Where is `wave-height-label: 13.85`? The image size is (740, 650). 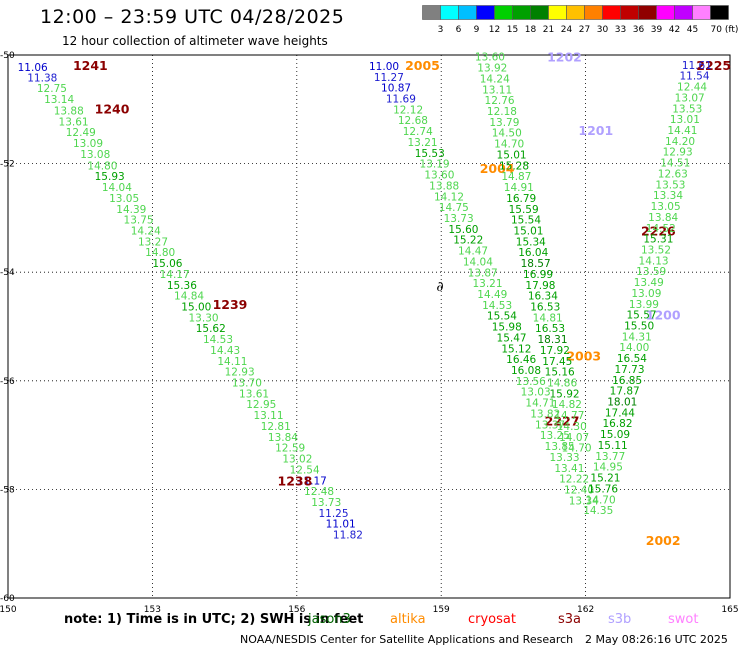 wave-height-label: 13.85 is located at coordinates (560, 447).